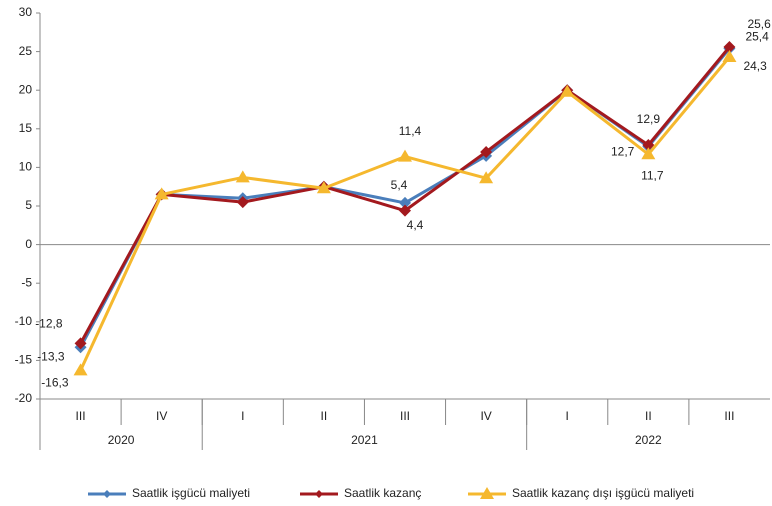 The width and height of the screenshot is (772, 506). Describe the element at coordinates (24, 398) in the screenshot. I see `y-tick-label: -20` at that location.